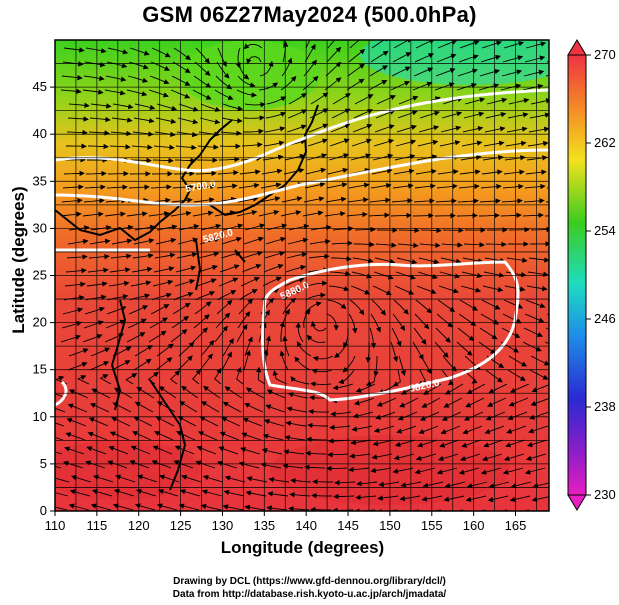 The height and width of the screenshot is (605, 619). Describe the element at coordinates (474, 525) in the screenshot. I see `x-tick-label: 160` at that location.